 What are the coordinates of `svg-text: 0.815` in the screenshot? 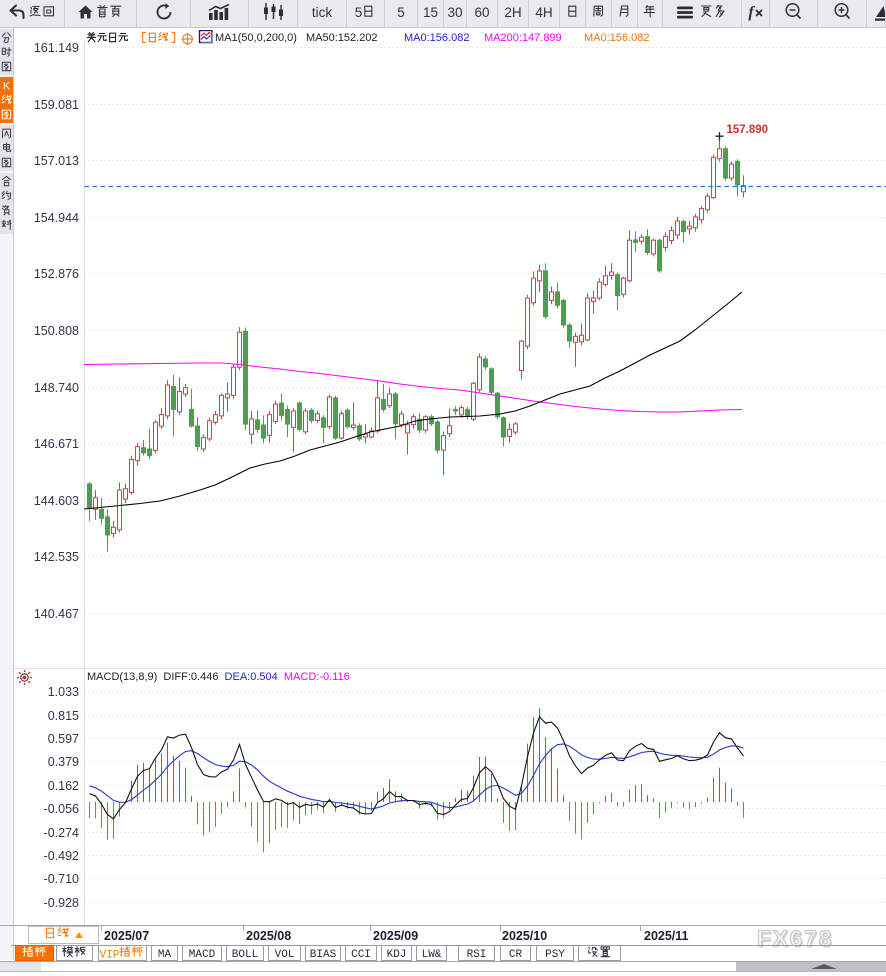 It's located at (63, 716).